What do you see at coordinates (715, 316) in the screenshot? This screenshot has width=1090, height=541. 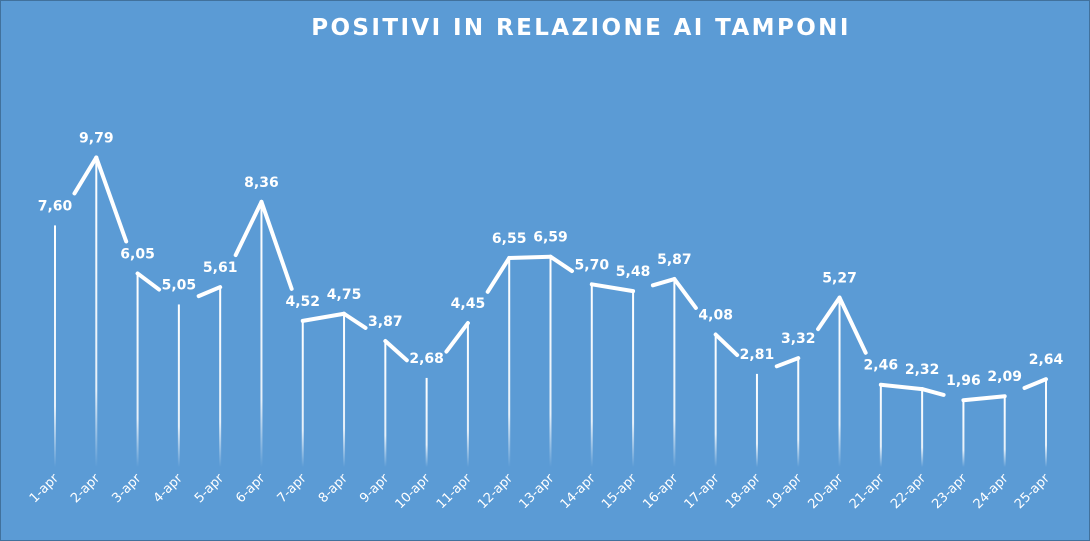 I see `data-label: 4,08` at bounding box center [715, 316].